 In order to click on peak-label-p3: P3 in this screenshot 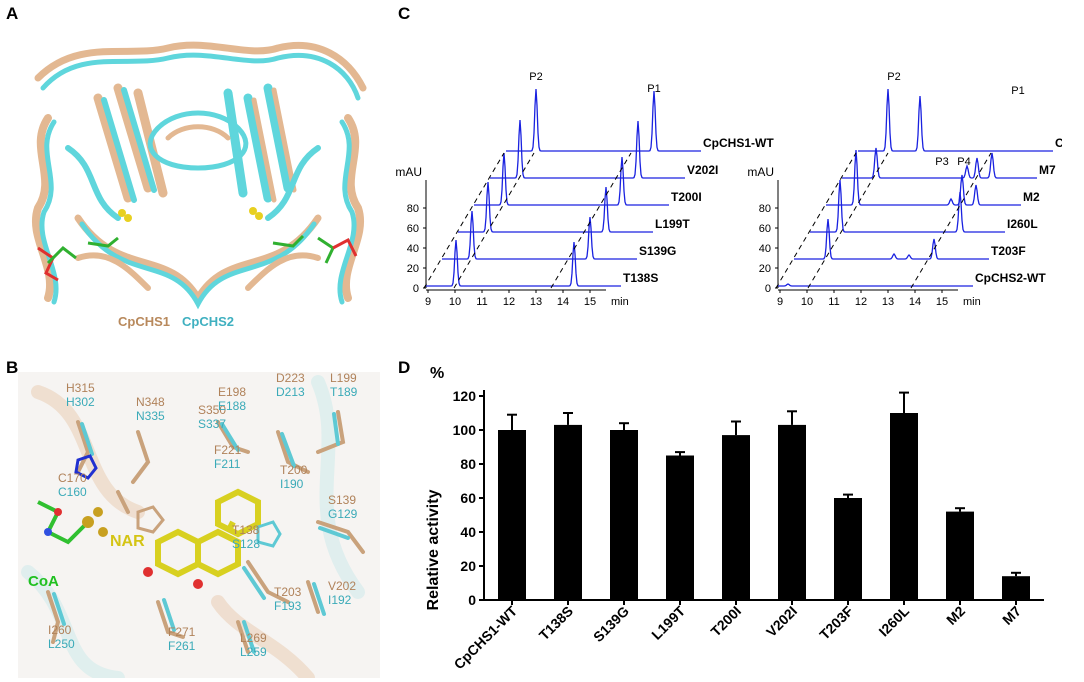, I will do `click(941, 162)`.